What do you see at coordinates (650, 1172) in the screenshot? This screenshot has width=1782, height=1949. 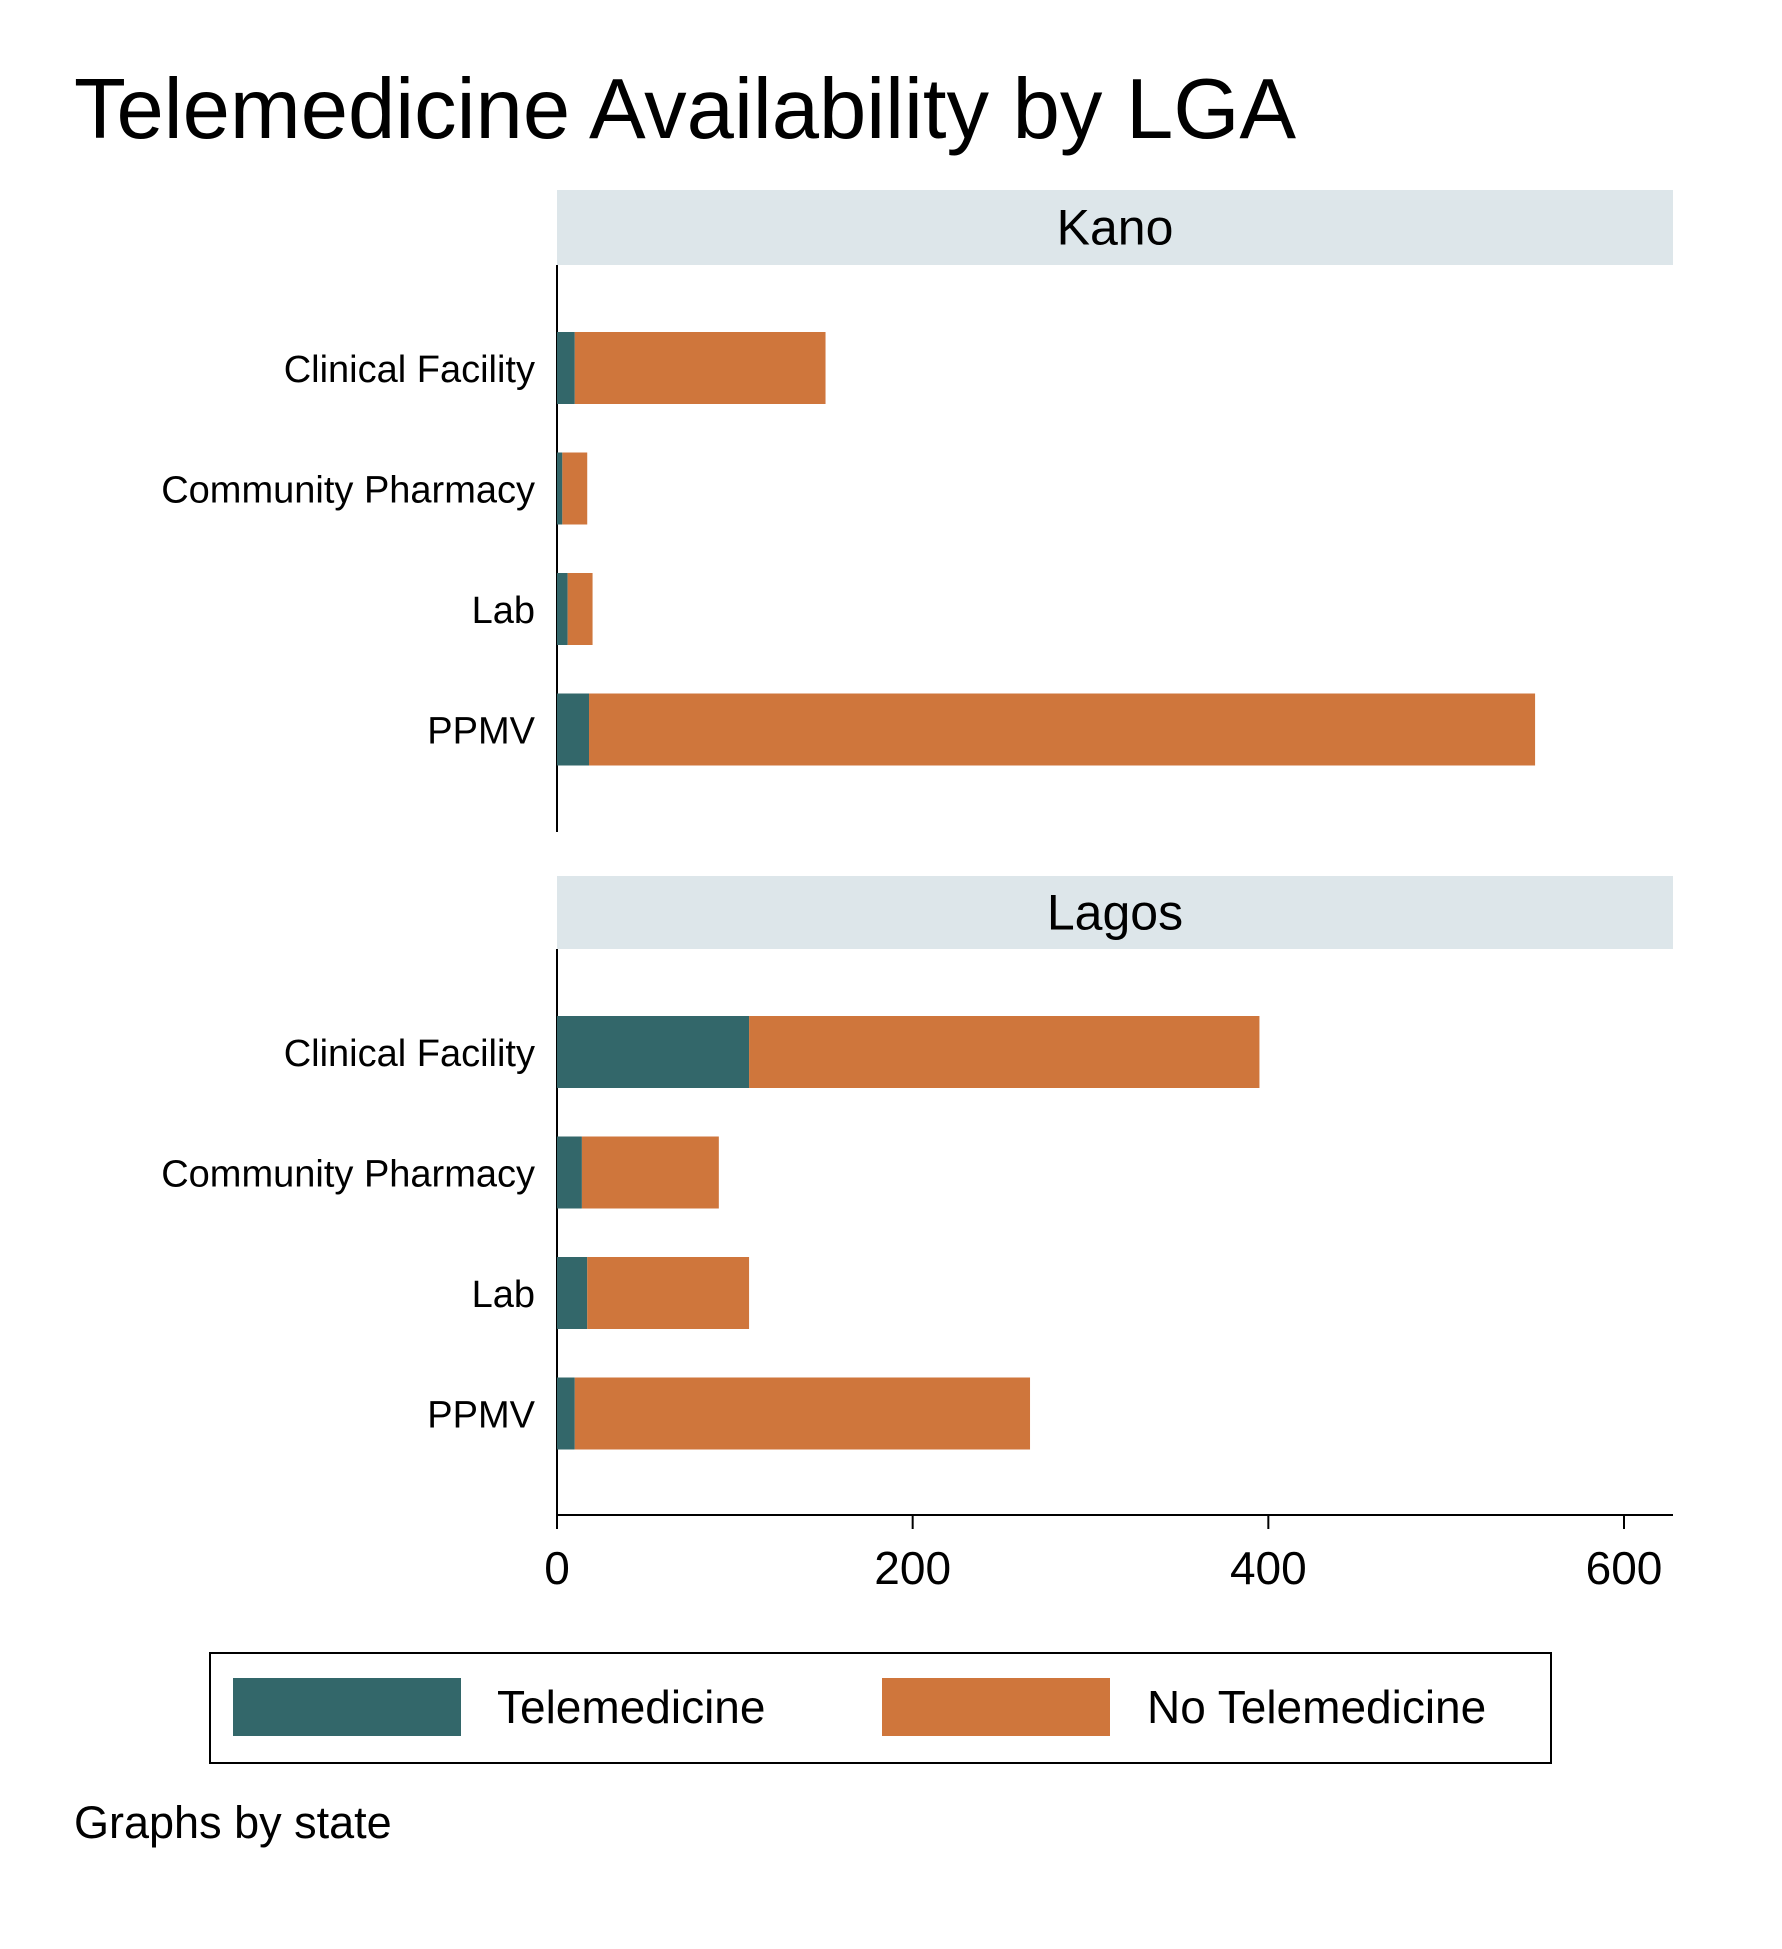 I see `bar-lagos-community-pharmacy-no-telemedicine` at bounding box center [650, 1172].